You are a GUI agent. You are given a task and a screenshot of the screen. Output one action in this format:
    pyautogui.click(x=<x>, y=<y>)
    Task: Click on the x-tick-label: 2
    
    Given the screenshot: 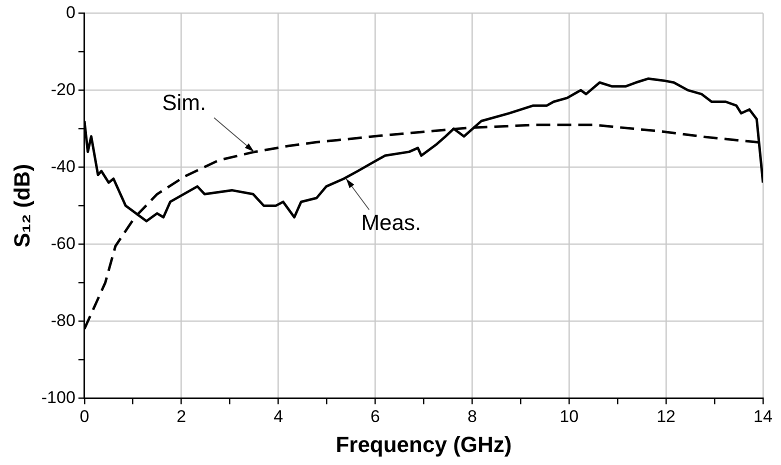 What is the action you would take?
    pyautogui.click(x=181, y=416)
    